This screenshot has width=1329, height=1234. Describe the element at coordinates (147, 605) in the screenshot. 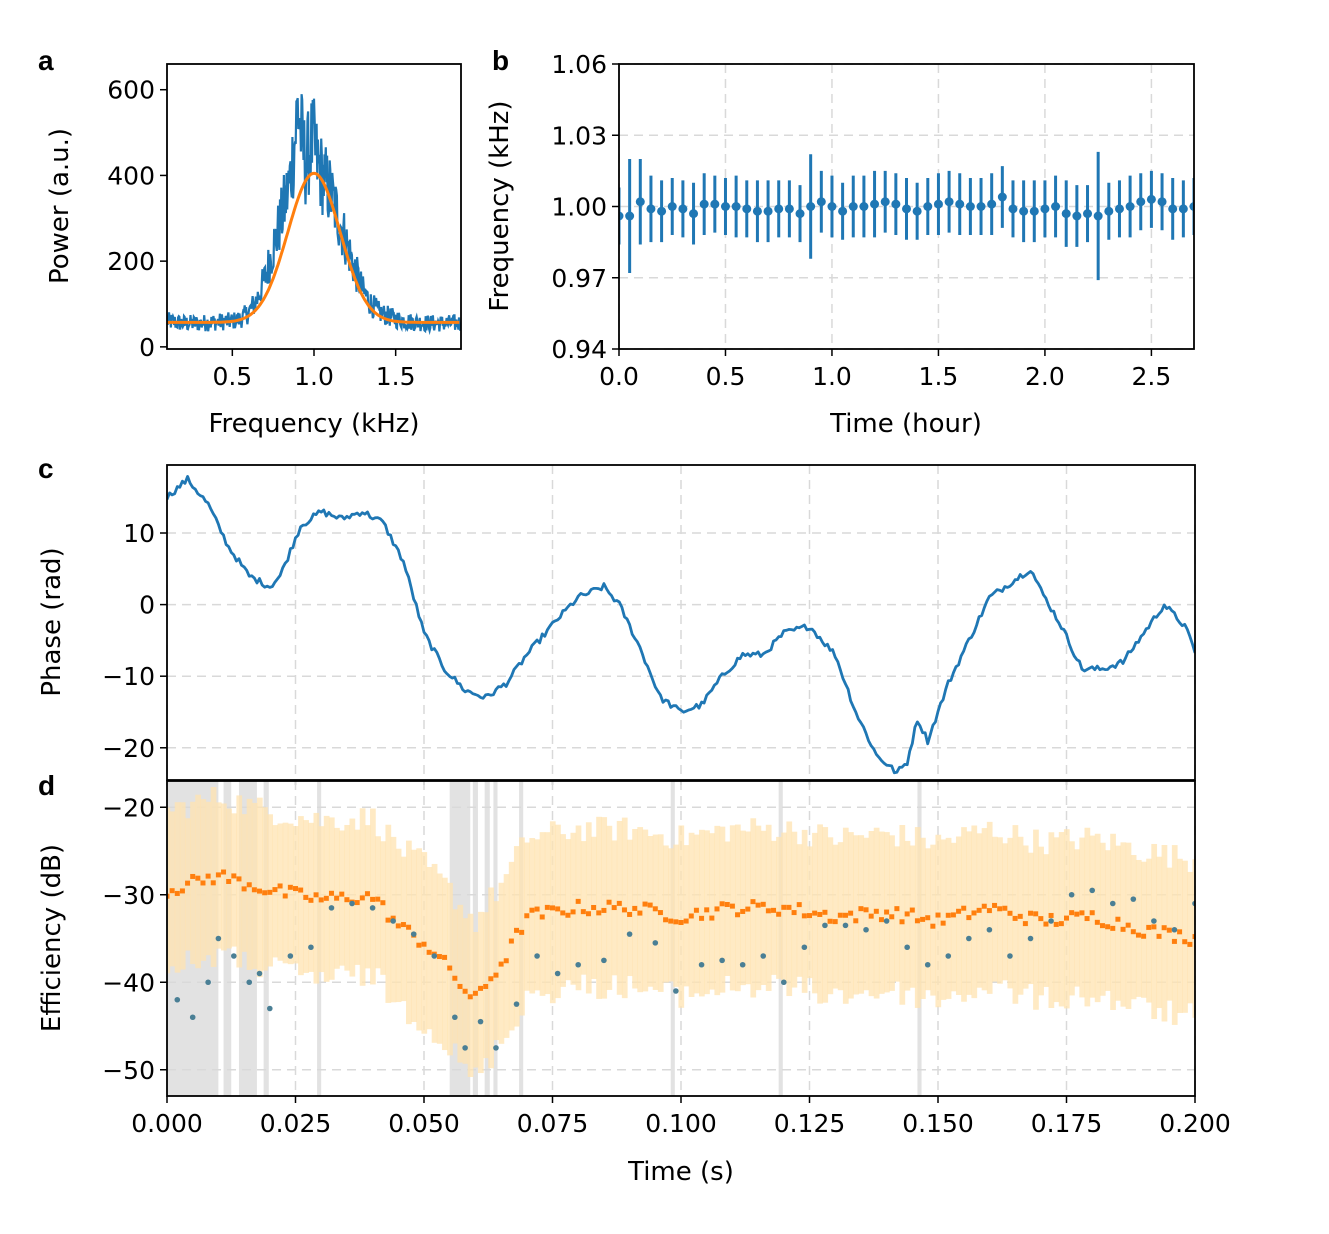

I see `panel-c-ytick-label: 0` at that location.